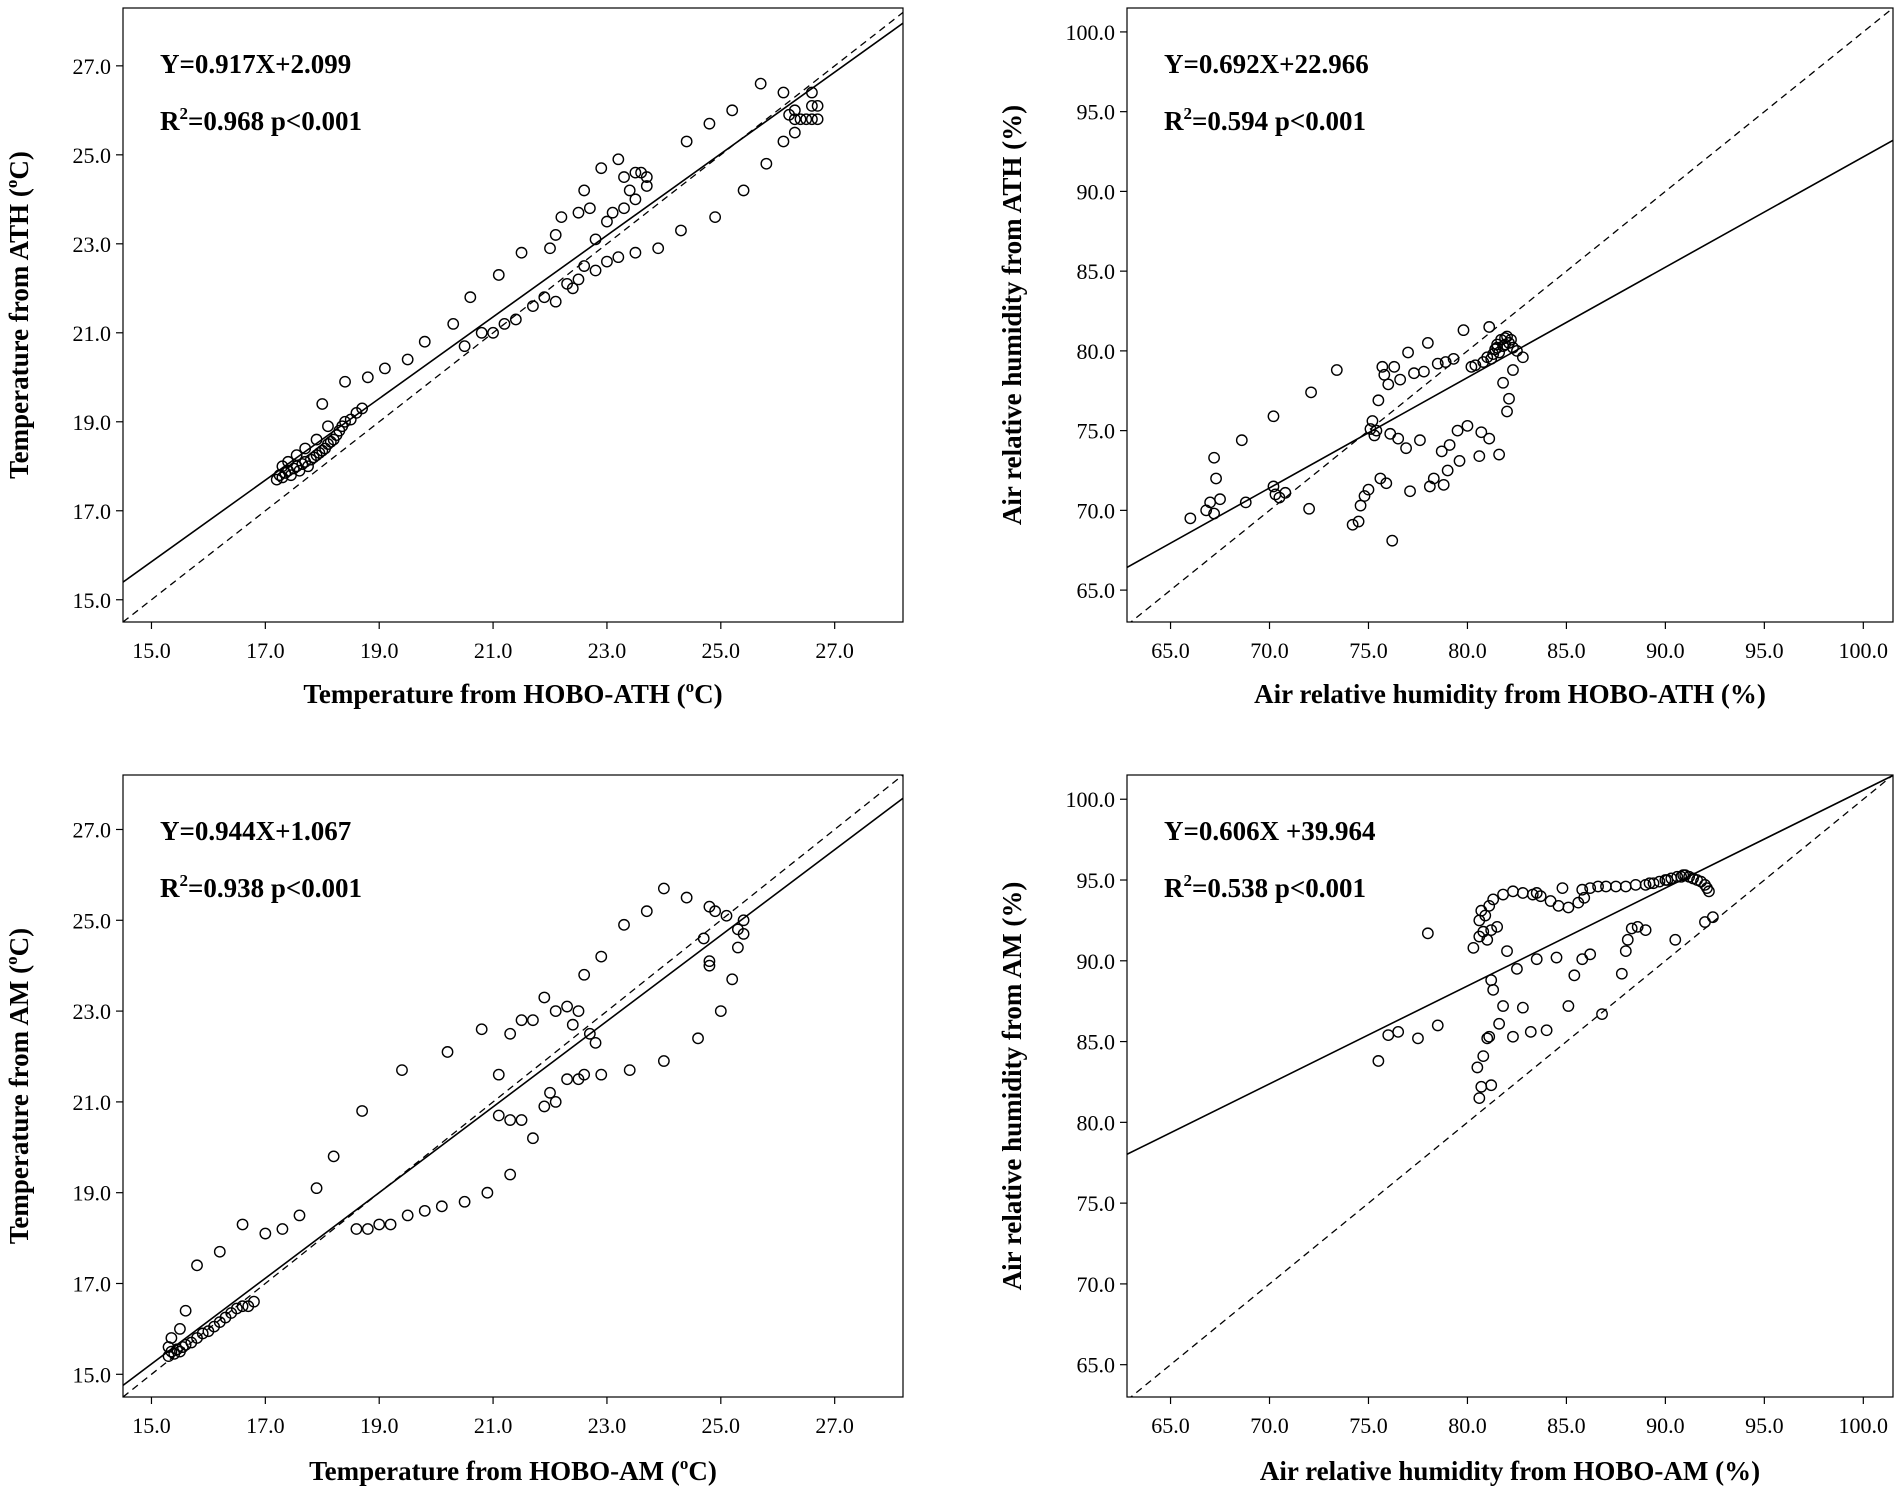 This screenshot has height=1503, width=1900. What do you see at coordinates (92, 829) in the screenshot?
I see `y-tick-label: 27.0` at bounding box center [92, 829].